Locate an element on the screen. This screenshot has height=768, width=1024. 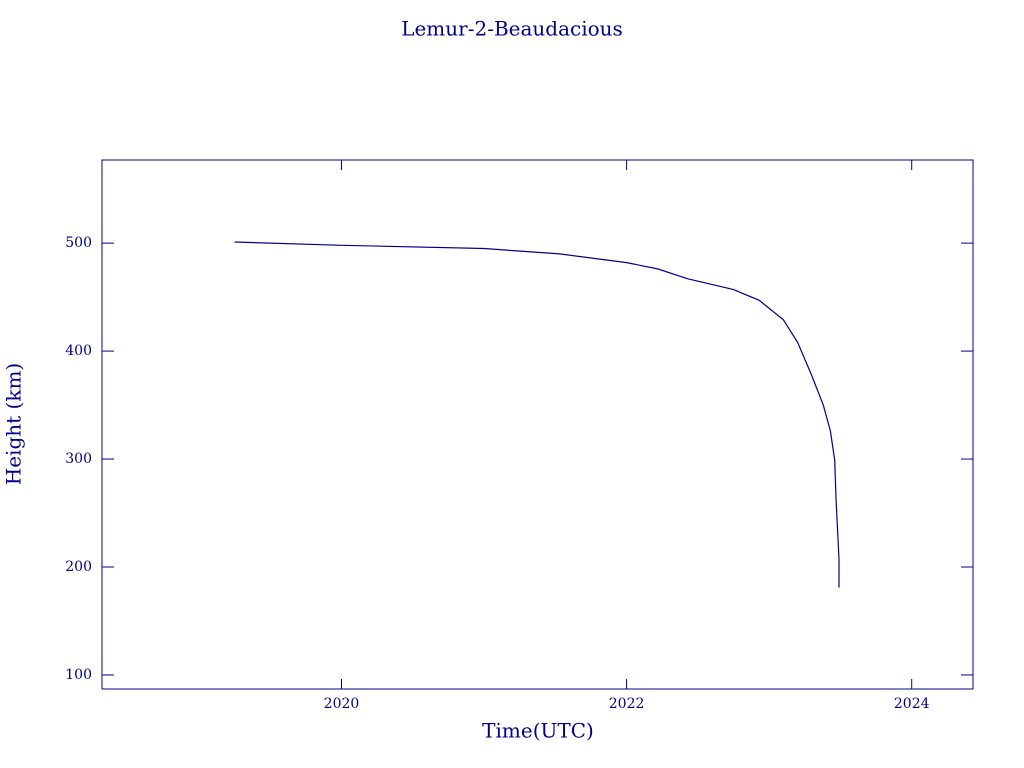
y-tick-label: 300 is located at coordinates (78, 459).